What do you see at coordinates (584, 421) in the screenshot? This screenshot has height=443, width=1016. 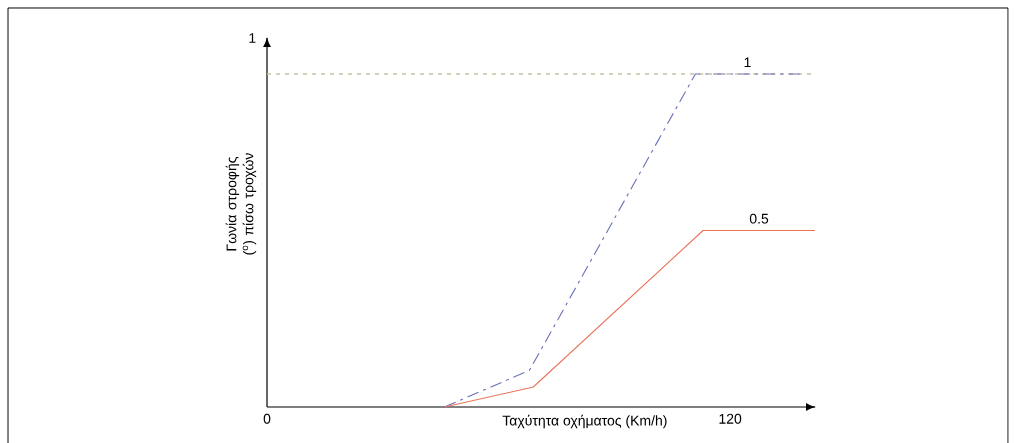 I see `x-axis-title: Ταχύτητα οχήματος (Km/h)` at bounding box center [584, 421].